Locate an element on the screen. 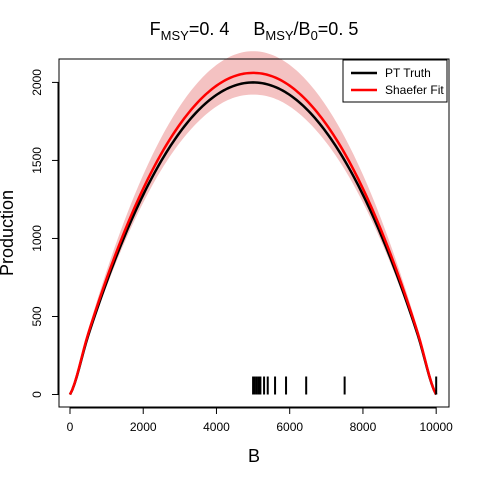 Image resolution: width=480 pixels, height=480 pixels. y-tick-label: 1500 is located at coordinates (37, 160).